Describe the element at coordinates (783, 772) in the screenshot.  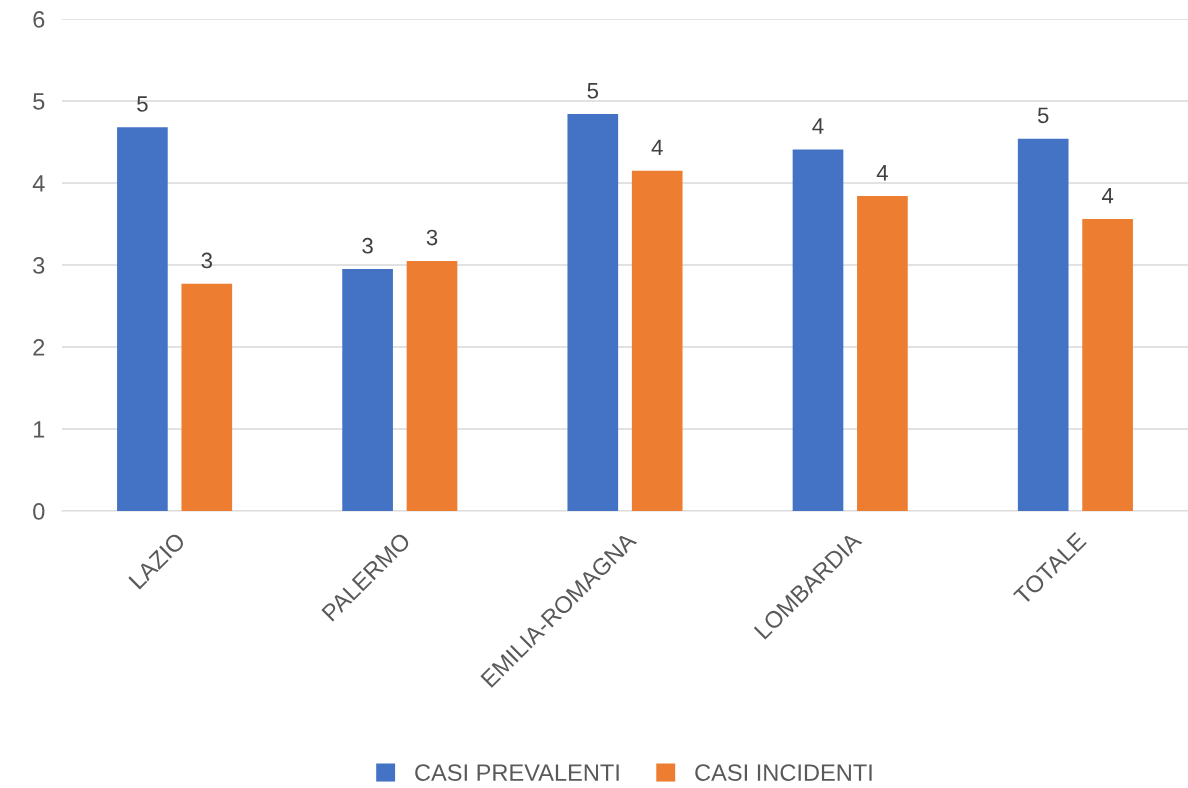
I see `legend-label: CASI INCIDENTI` at that location.